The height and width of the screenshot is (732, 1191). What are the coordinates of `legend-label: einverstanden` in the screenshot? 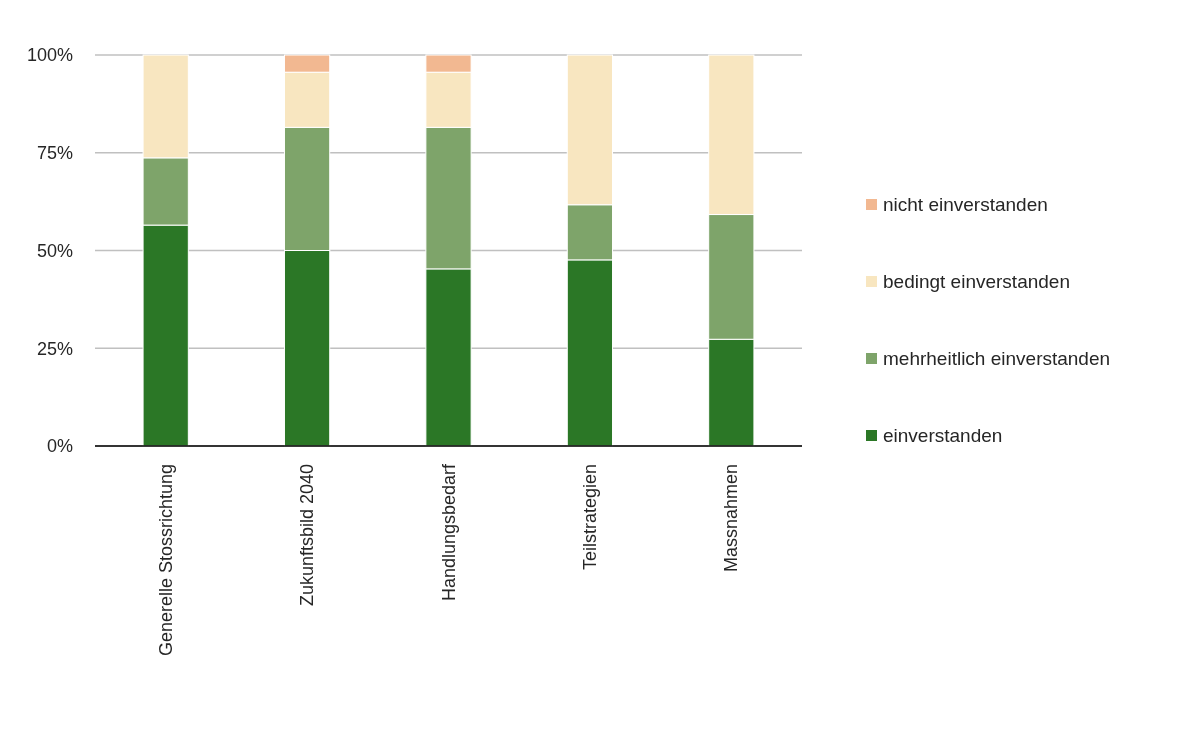 It's located at (943, 435).